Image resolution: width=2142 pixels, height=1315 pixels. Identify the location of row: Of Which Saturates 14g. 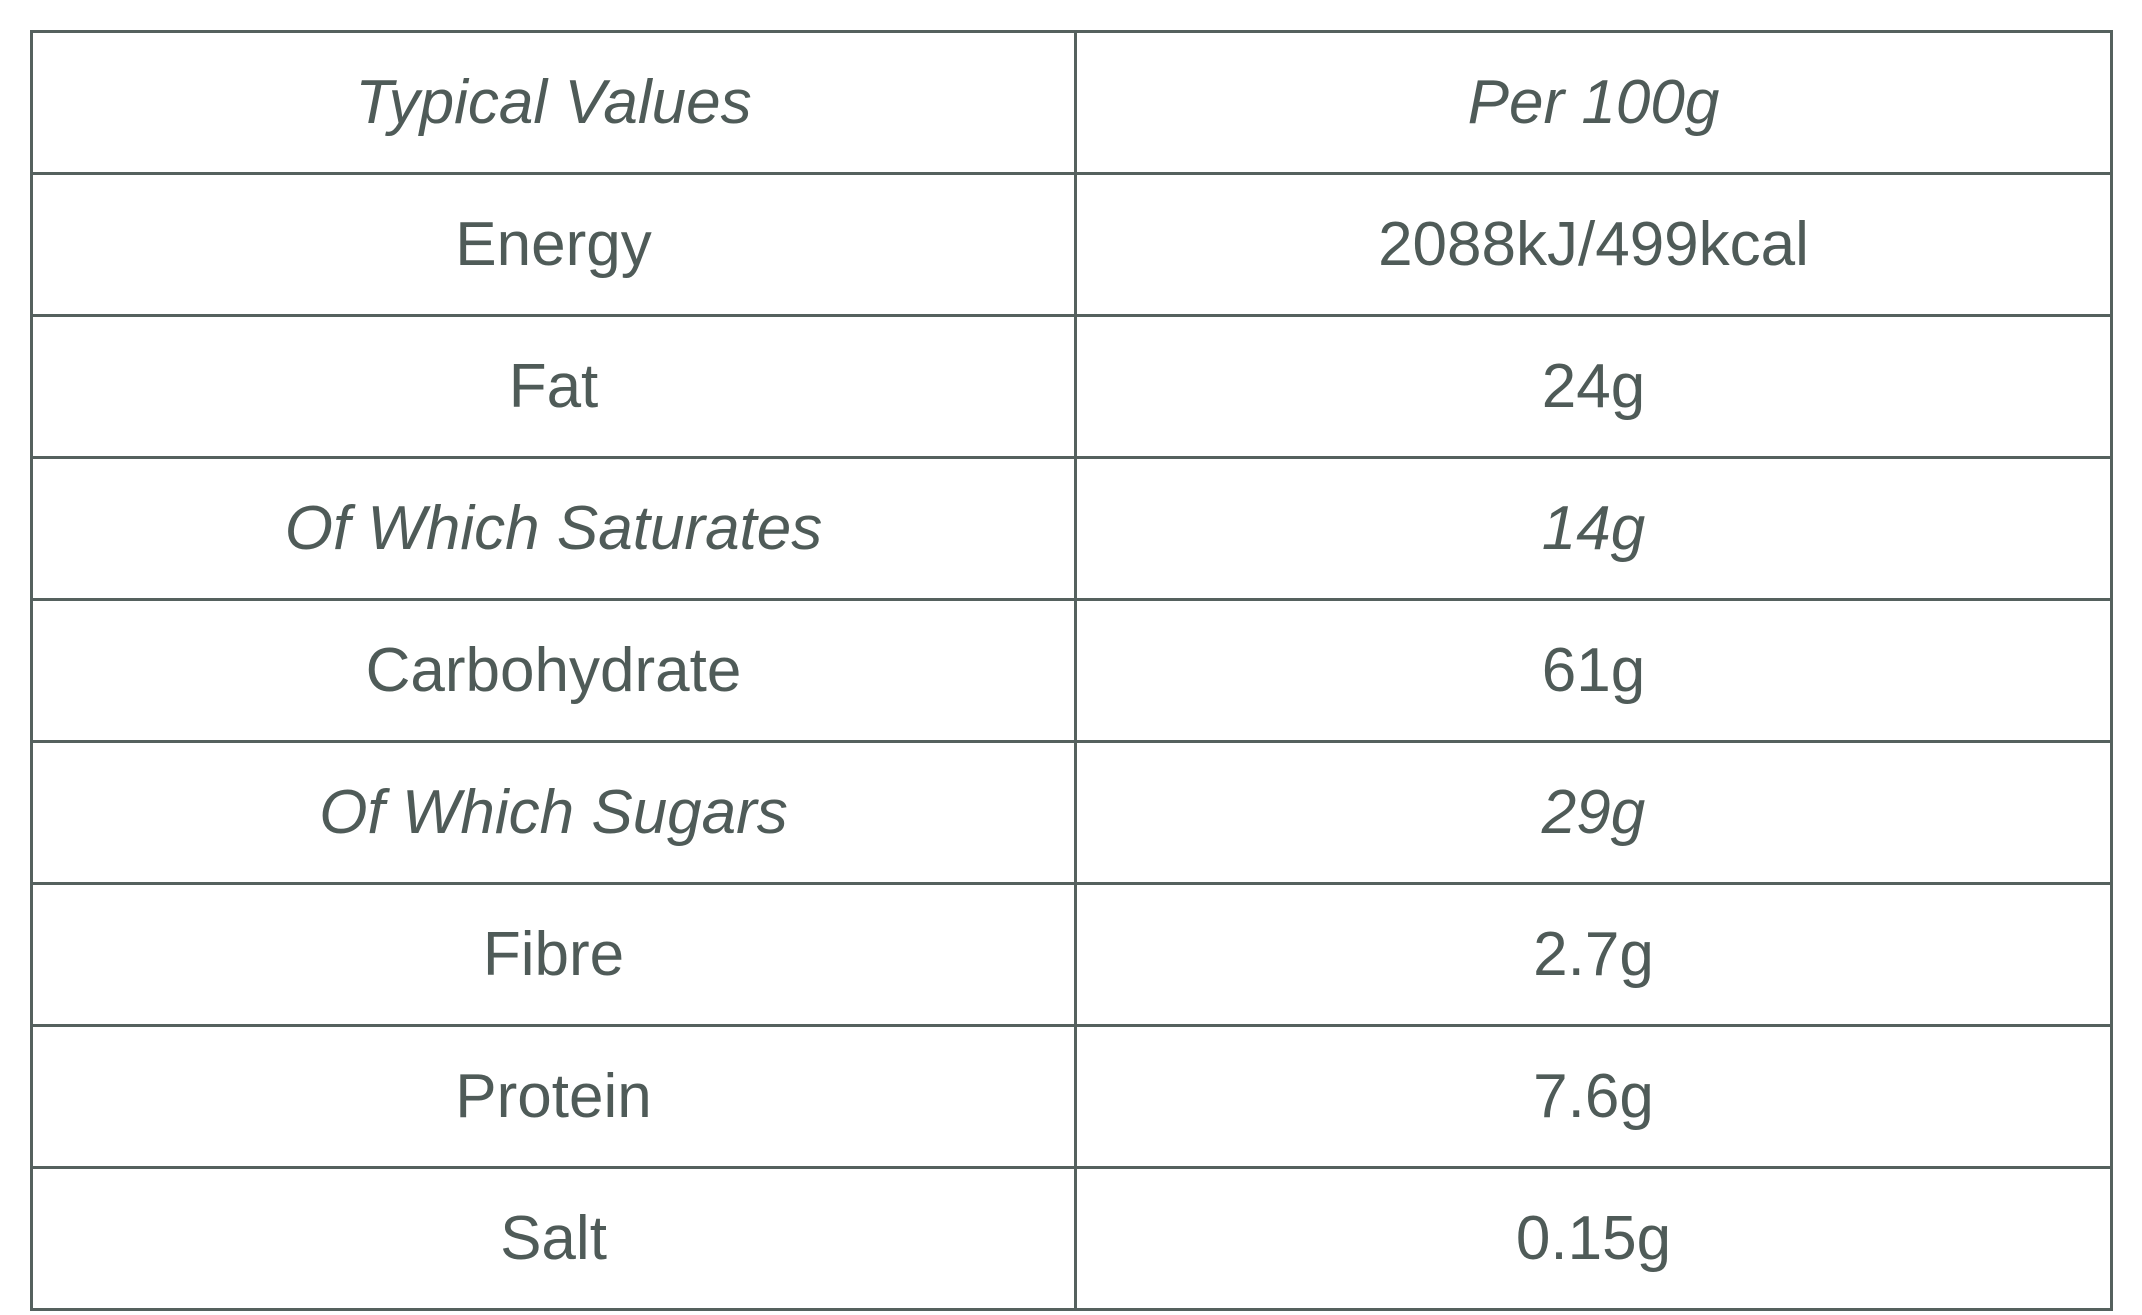
(1071, 528).